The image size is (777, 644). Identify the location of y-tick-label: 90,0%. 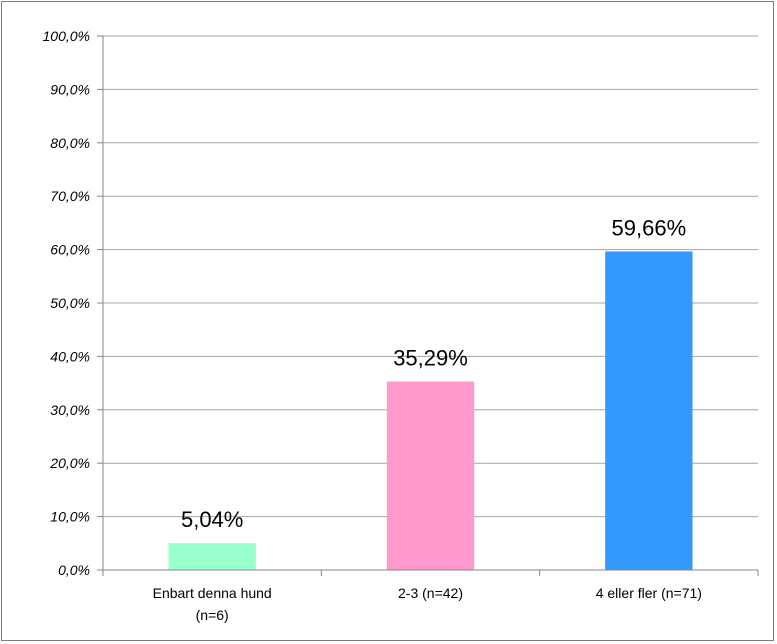
(70, 89).